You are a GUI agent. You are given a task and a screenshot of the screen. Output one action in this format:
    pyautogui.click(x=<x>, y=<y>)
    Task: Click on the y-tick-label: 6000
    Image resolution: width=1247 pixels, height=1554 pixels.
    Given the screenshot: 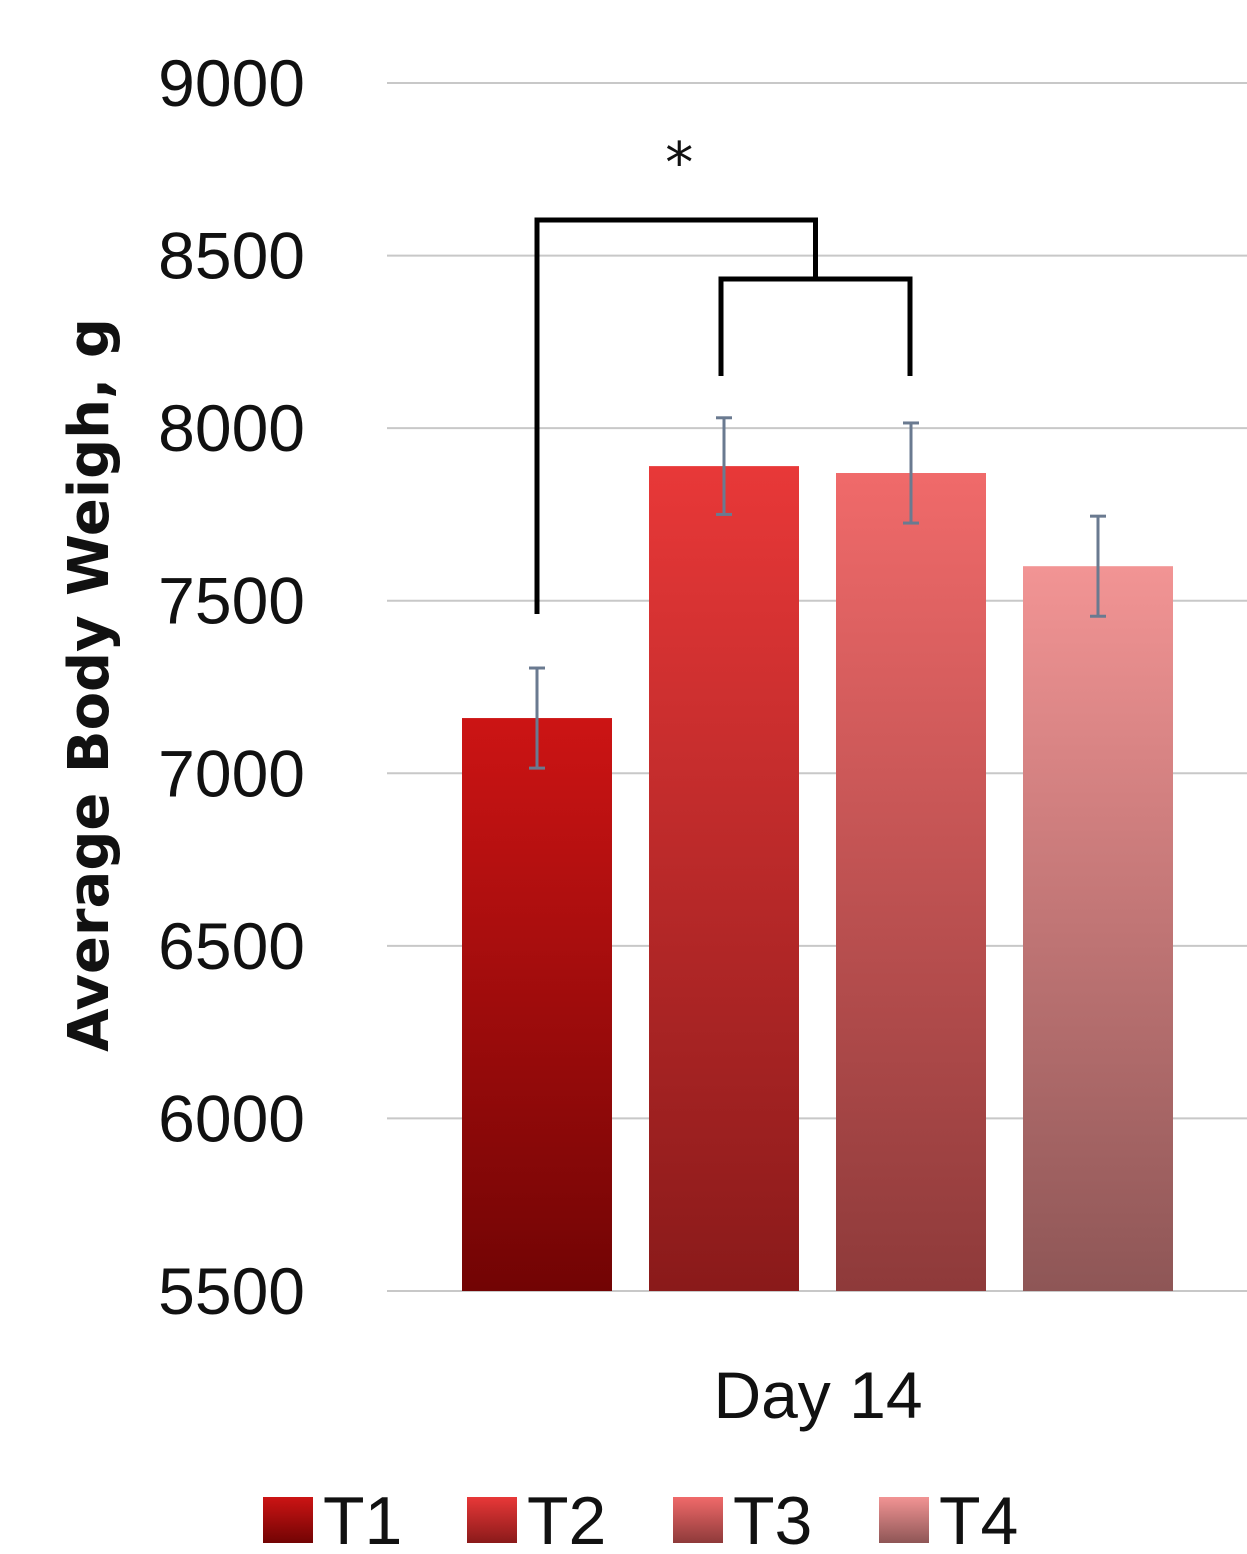 What is the action you would take?
    pyautogui.click(x=231, y=1118)
    